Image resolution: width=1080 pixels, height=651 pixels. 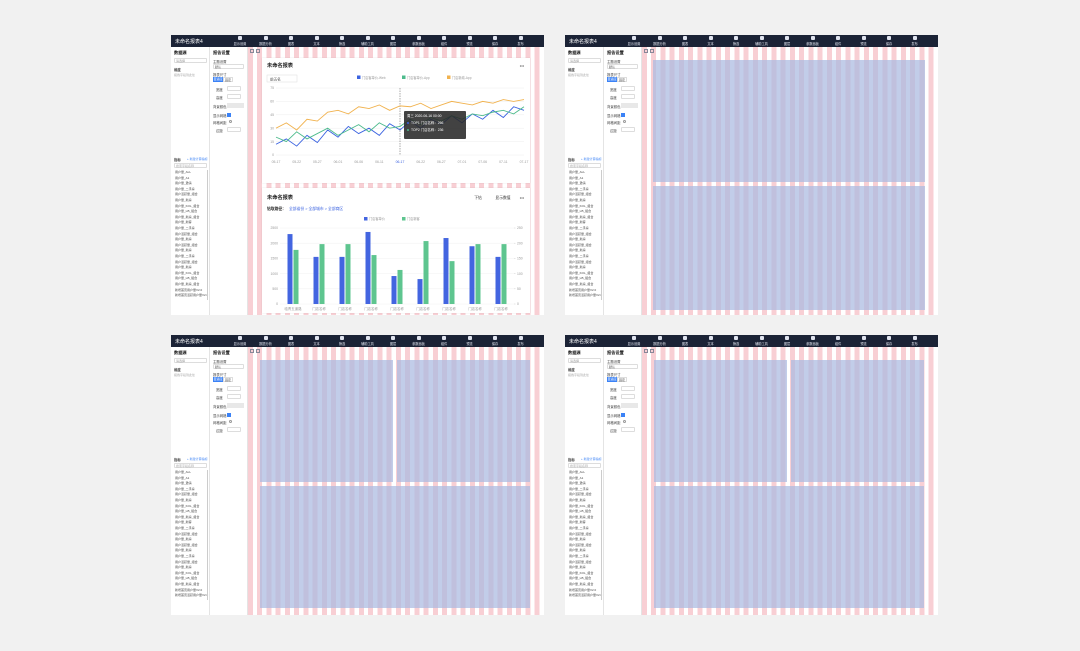 I want to click on toolbar-button: 组件, so click(x=838, y=341).